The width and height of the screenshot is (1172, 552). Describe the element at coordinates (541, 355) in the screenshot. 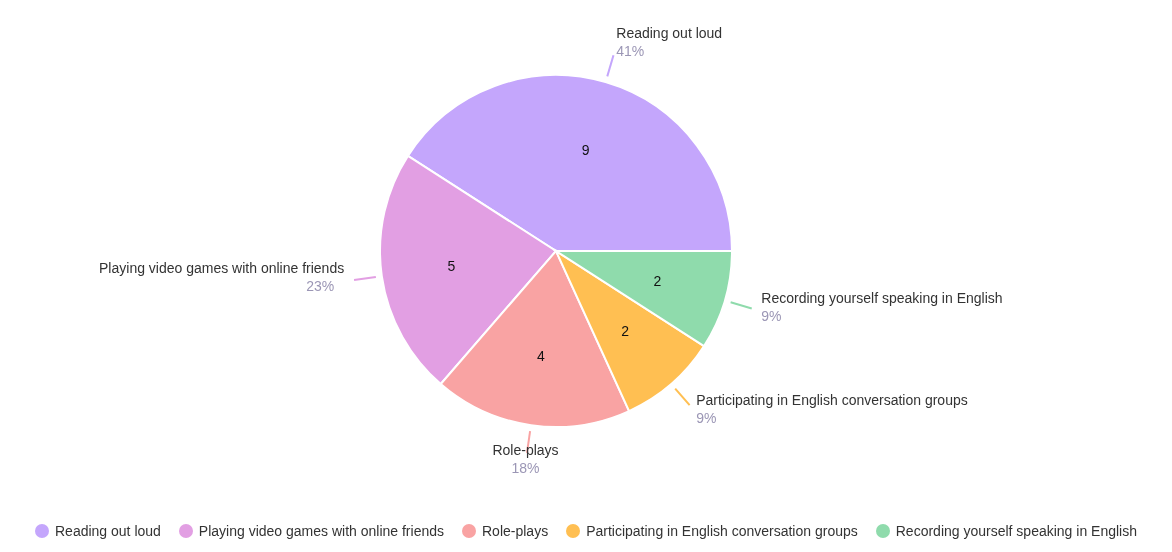

I see `data-label: 4` at that location.